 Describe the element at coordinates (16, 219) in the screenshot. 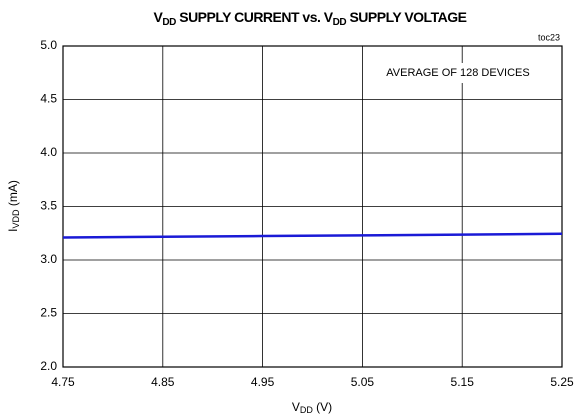

I see `label-sub: VDD` at that location.